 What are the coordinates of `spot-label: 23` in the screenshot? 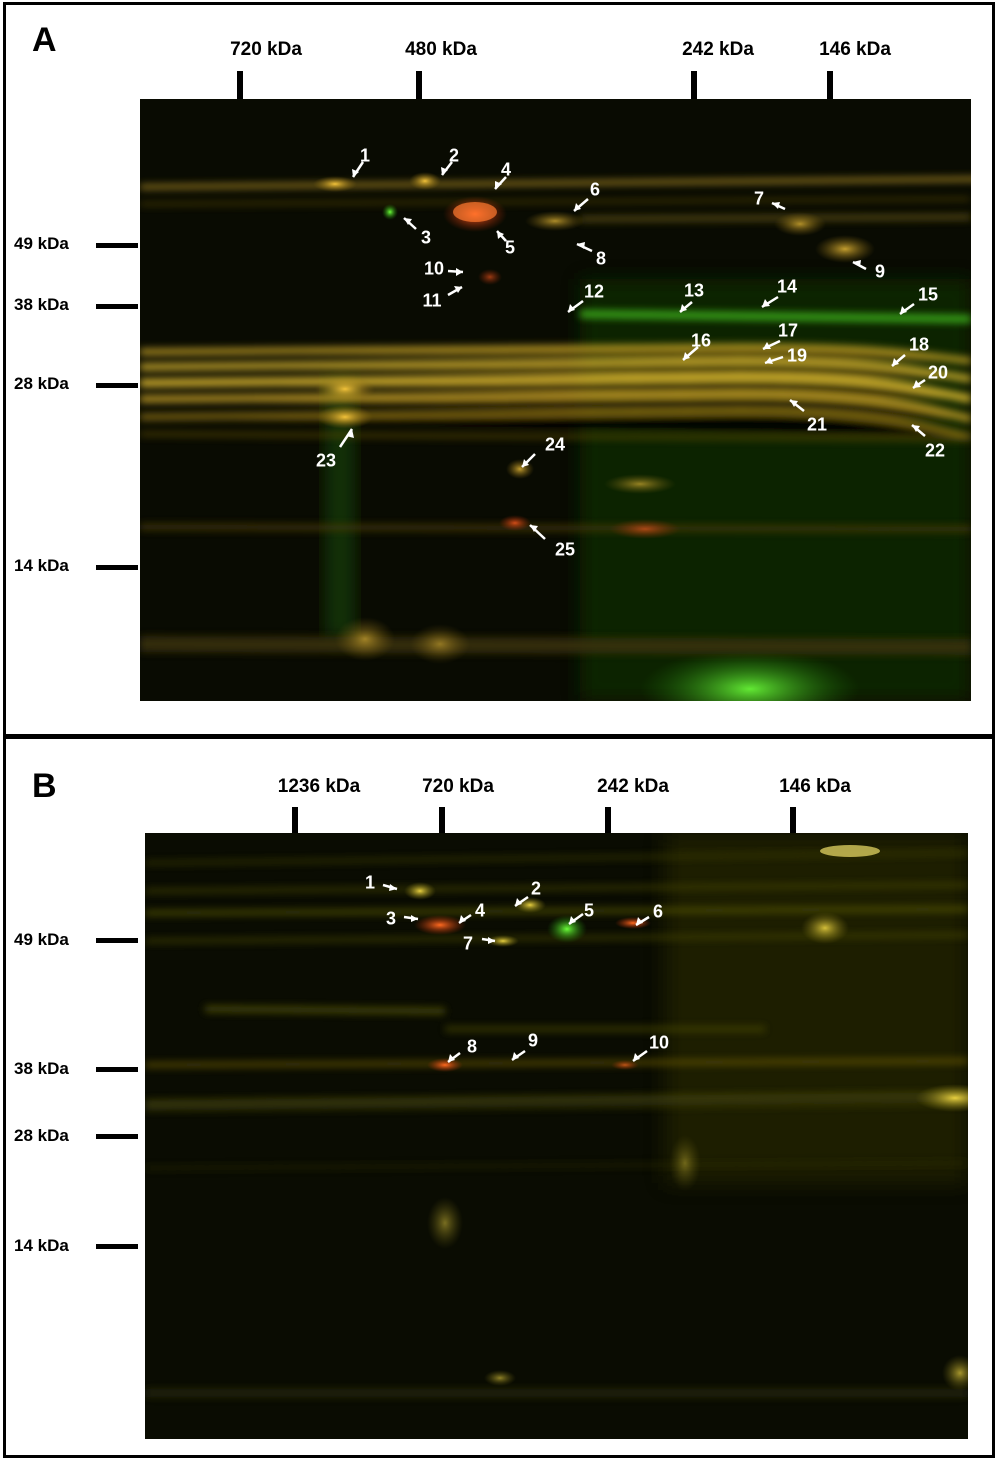 It's located at (326, 460).